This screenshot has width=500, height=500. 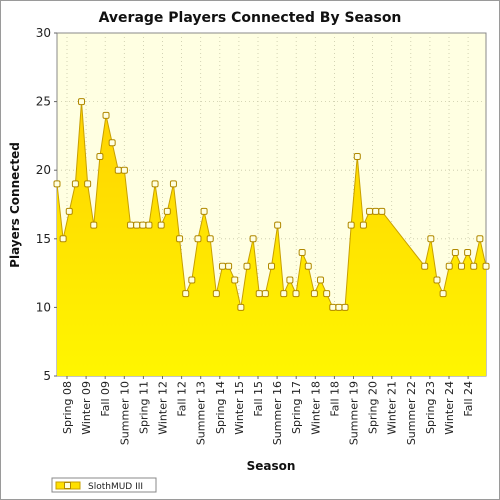 I want to click on x-tick-label: Fall 24, so click(x=468, y=399).